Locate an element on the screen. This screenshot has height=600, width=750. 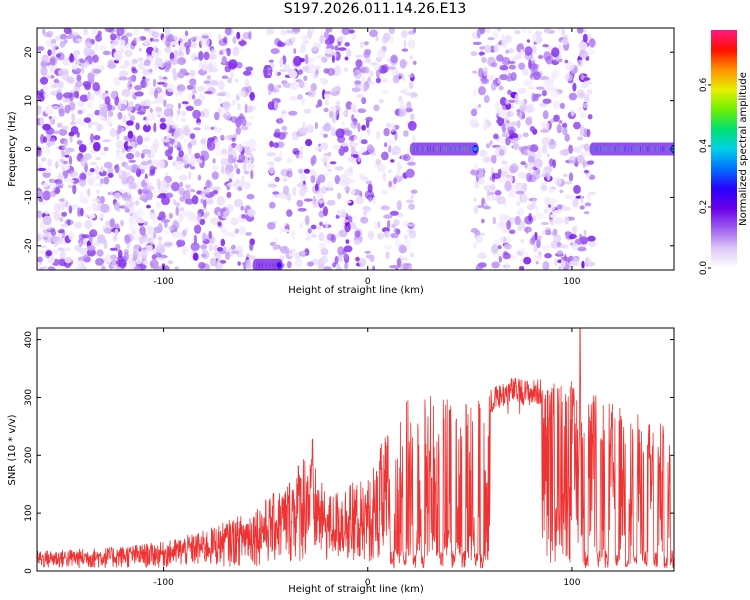
colorbar-bar is located at coordinates (724, 149).